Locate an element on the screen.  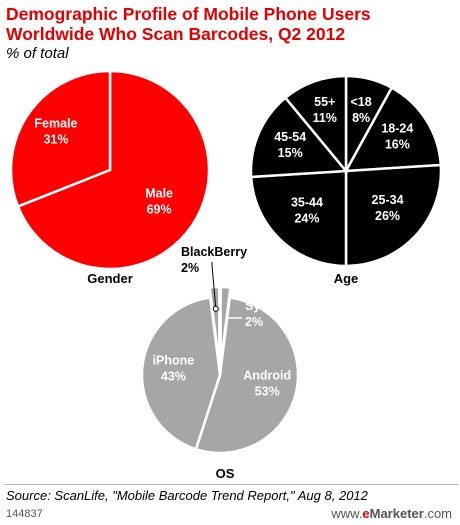
leader-blackberry is located at coordinates (214, 285).